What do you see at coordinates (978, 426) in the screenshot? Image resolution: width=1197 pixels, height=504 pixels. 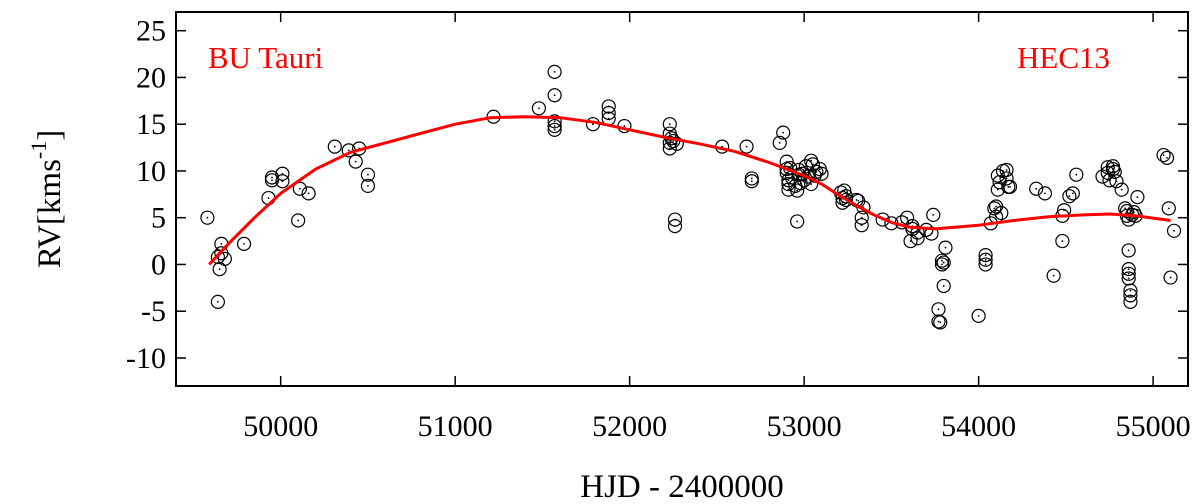 I see `x-tick-label: 54000` at bounding box center [978, 426].